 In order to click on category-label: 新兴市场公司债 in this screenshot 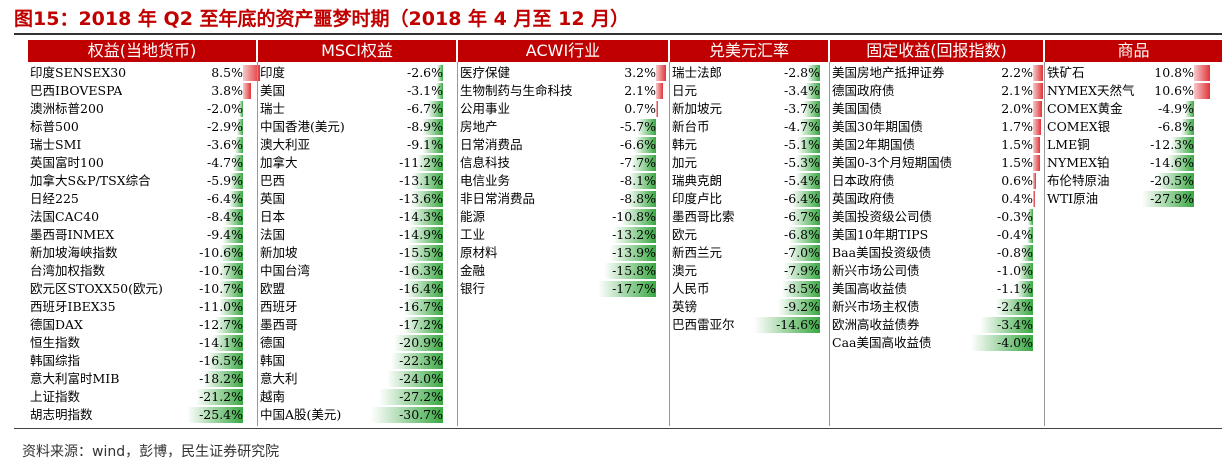, I will do `click(876, 270)`.